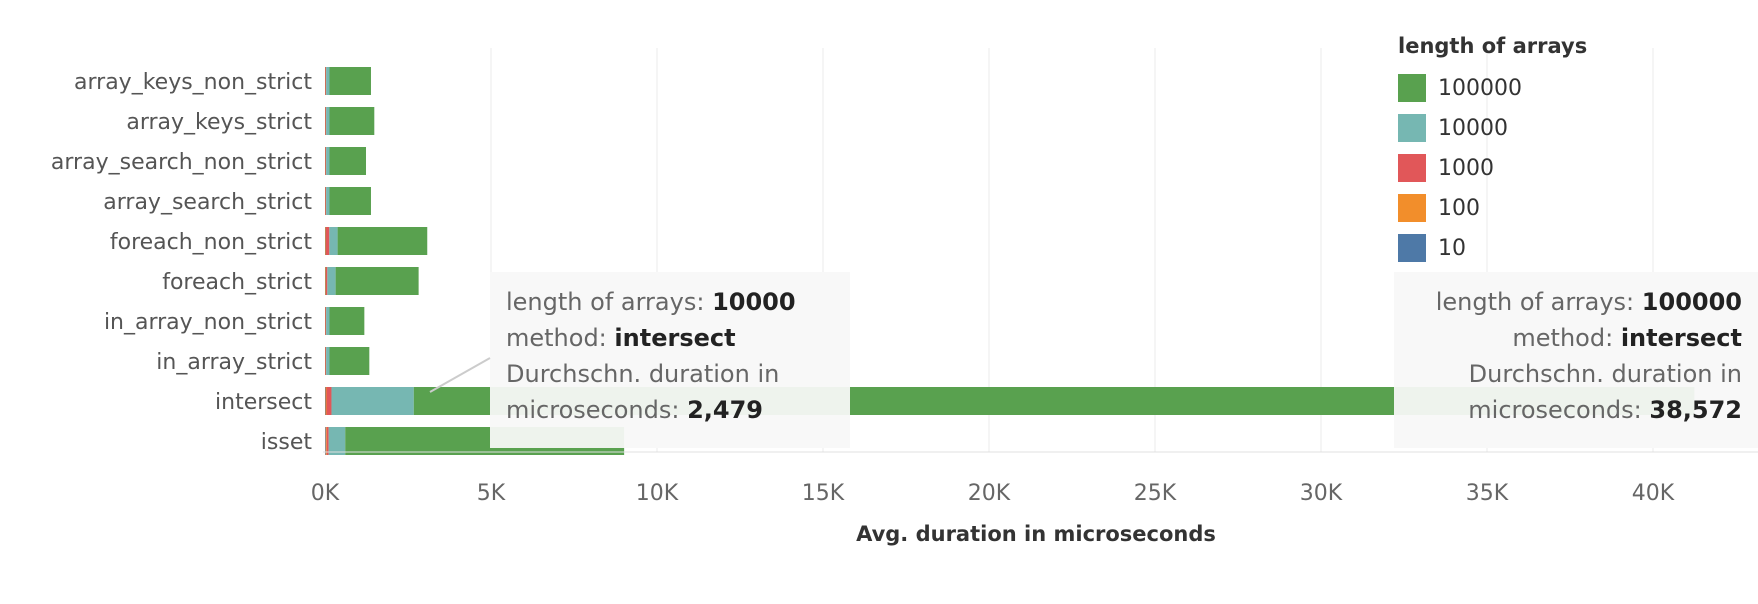 The width and height of the screenshot is (1758, 604). I want to click on x-tick-label: 30K, so click(1321, 493).